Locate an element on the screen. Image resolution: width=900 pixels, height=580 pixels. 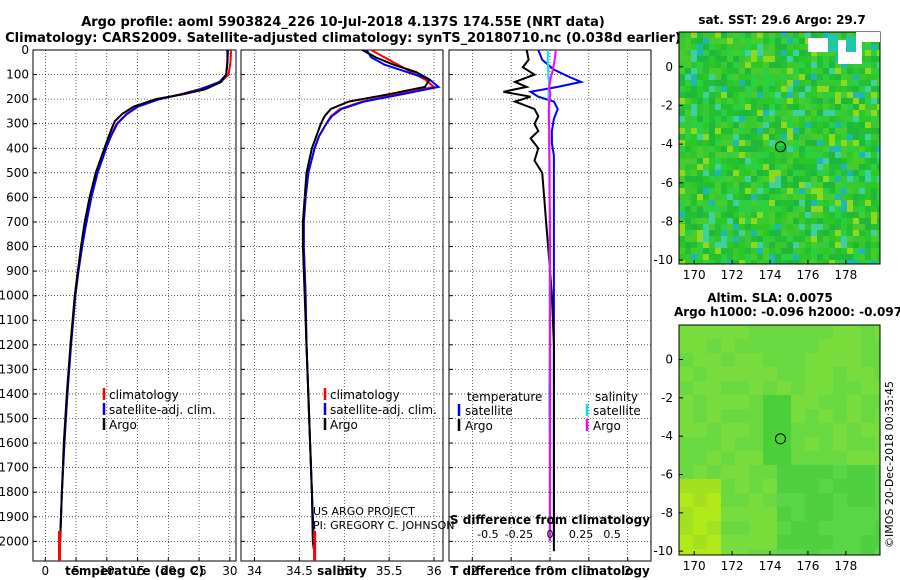
depth-tick-label: 1600 is located at coordinates (14, 443).